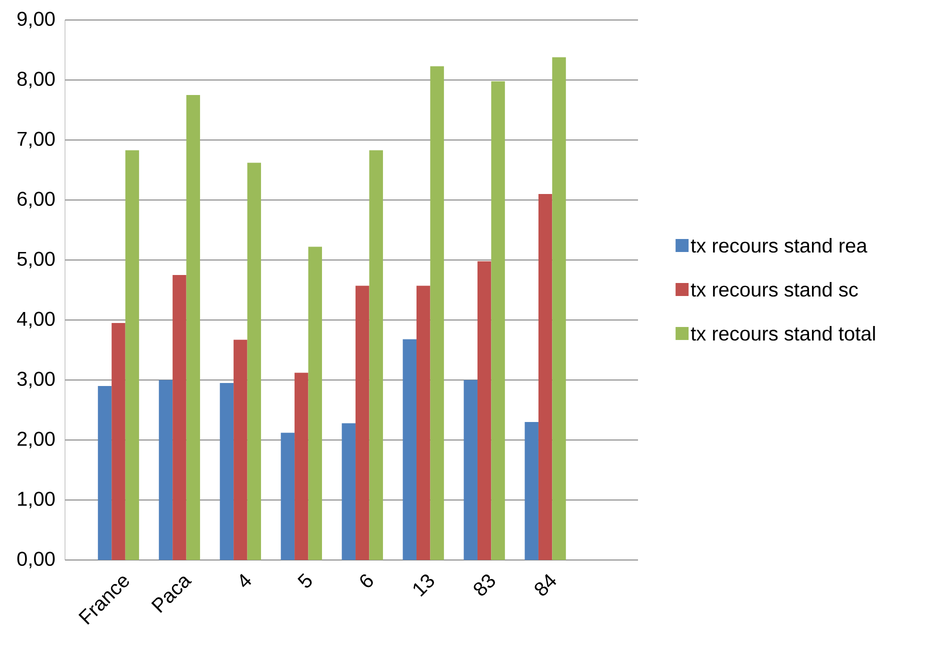 The image size is (932, 650). Describe the element at coordinates (779, 245) in the screenshot. I see `legend-label: tx recours stand rea` at that location.